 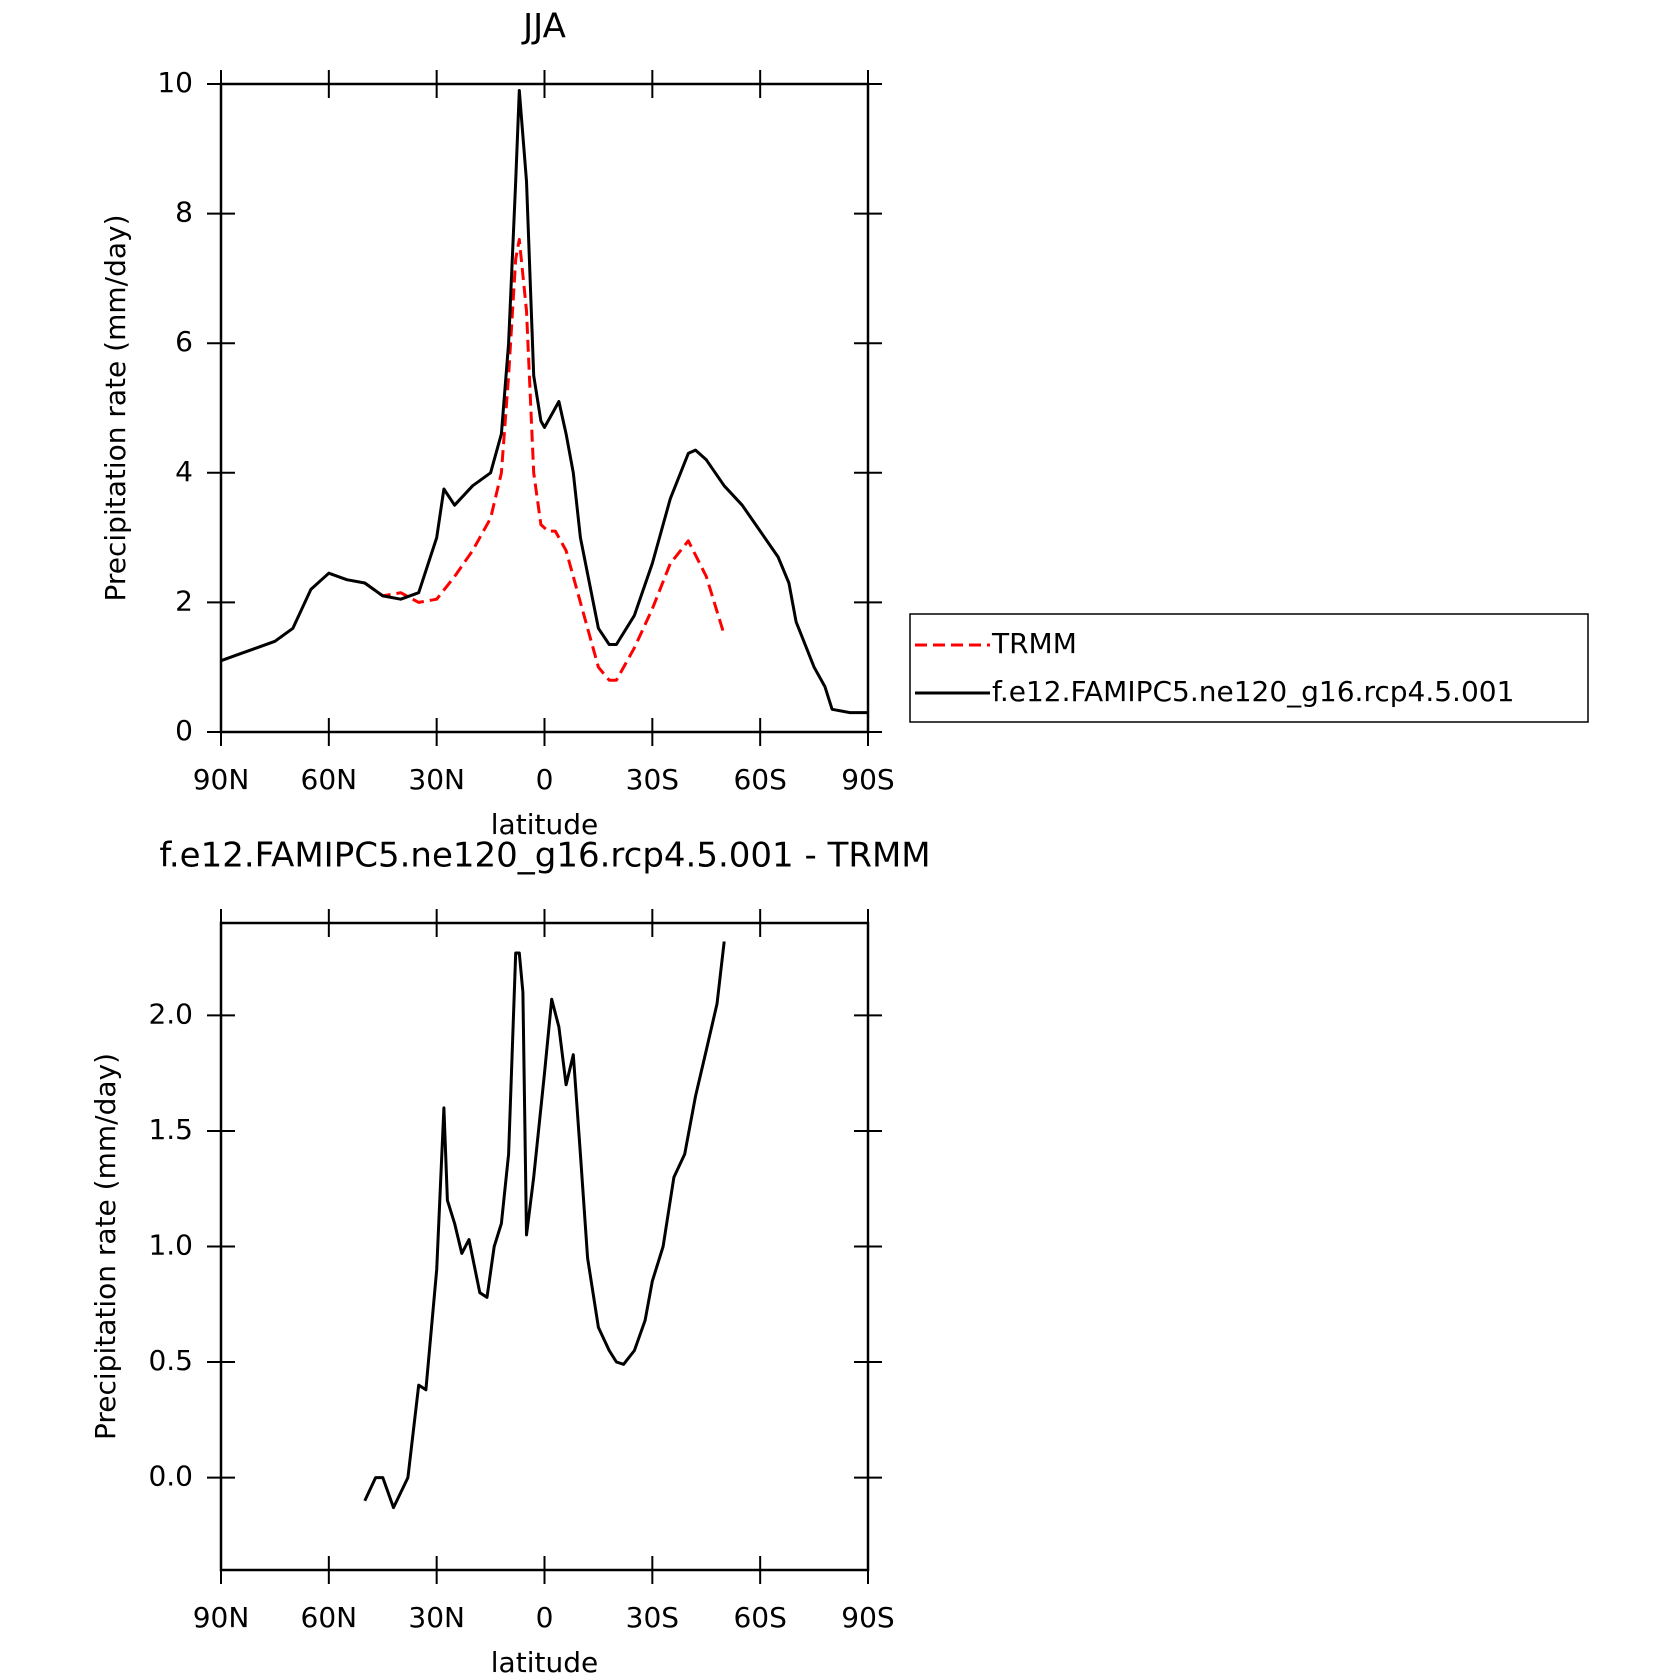 I want to click on y-tick-label: 10, so click(x=175, y=82).